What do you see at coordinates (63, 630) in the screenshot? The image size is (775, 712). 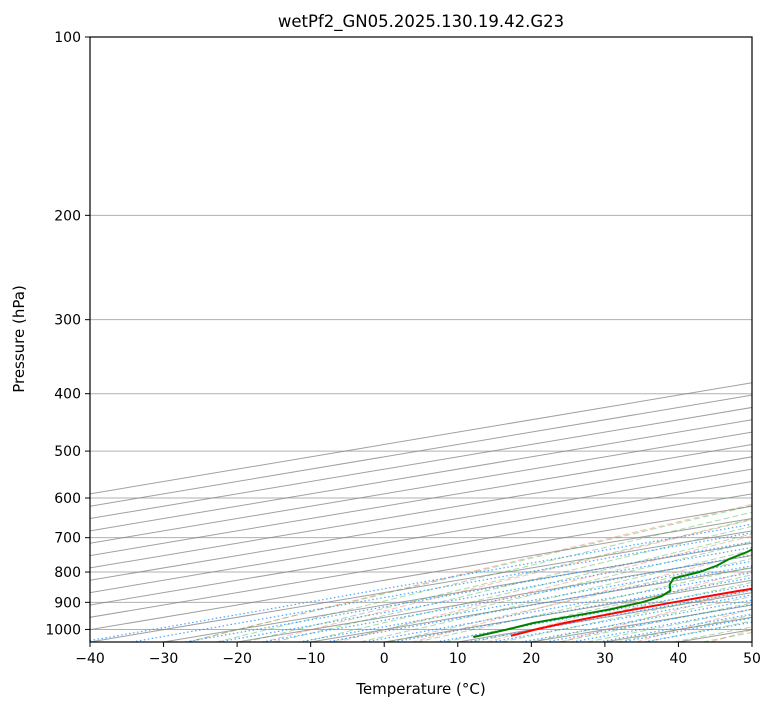 I see `y-tick-label: 1000` at bounding box center [63, 630].